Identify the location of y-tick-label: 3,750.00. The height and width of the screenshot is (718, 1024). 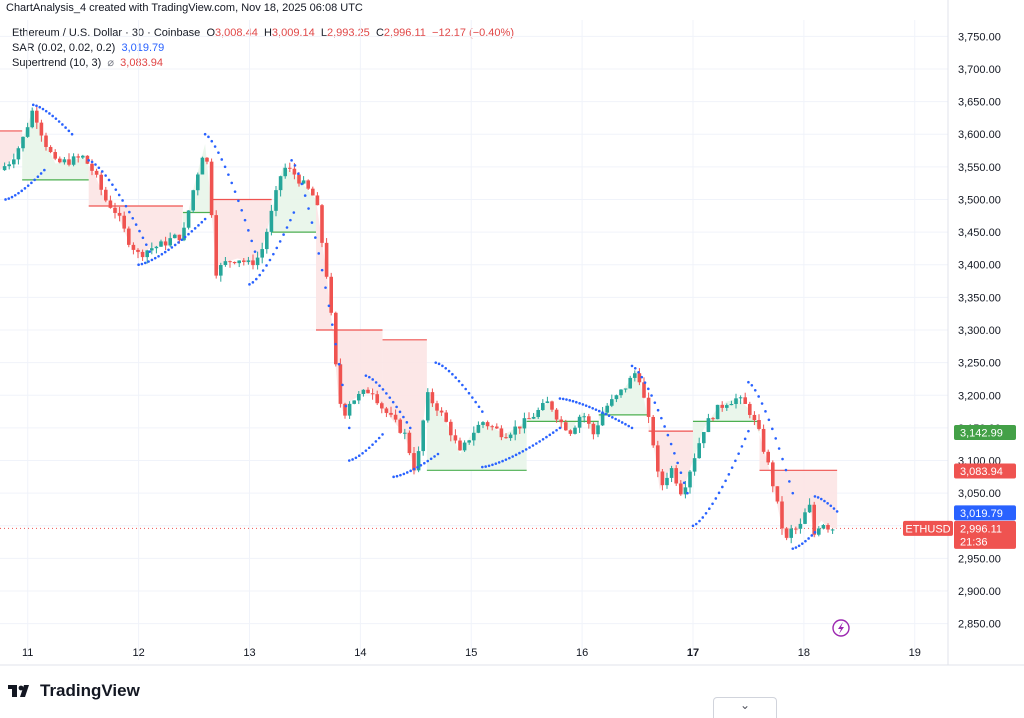
(979, 37).